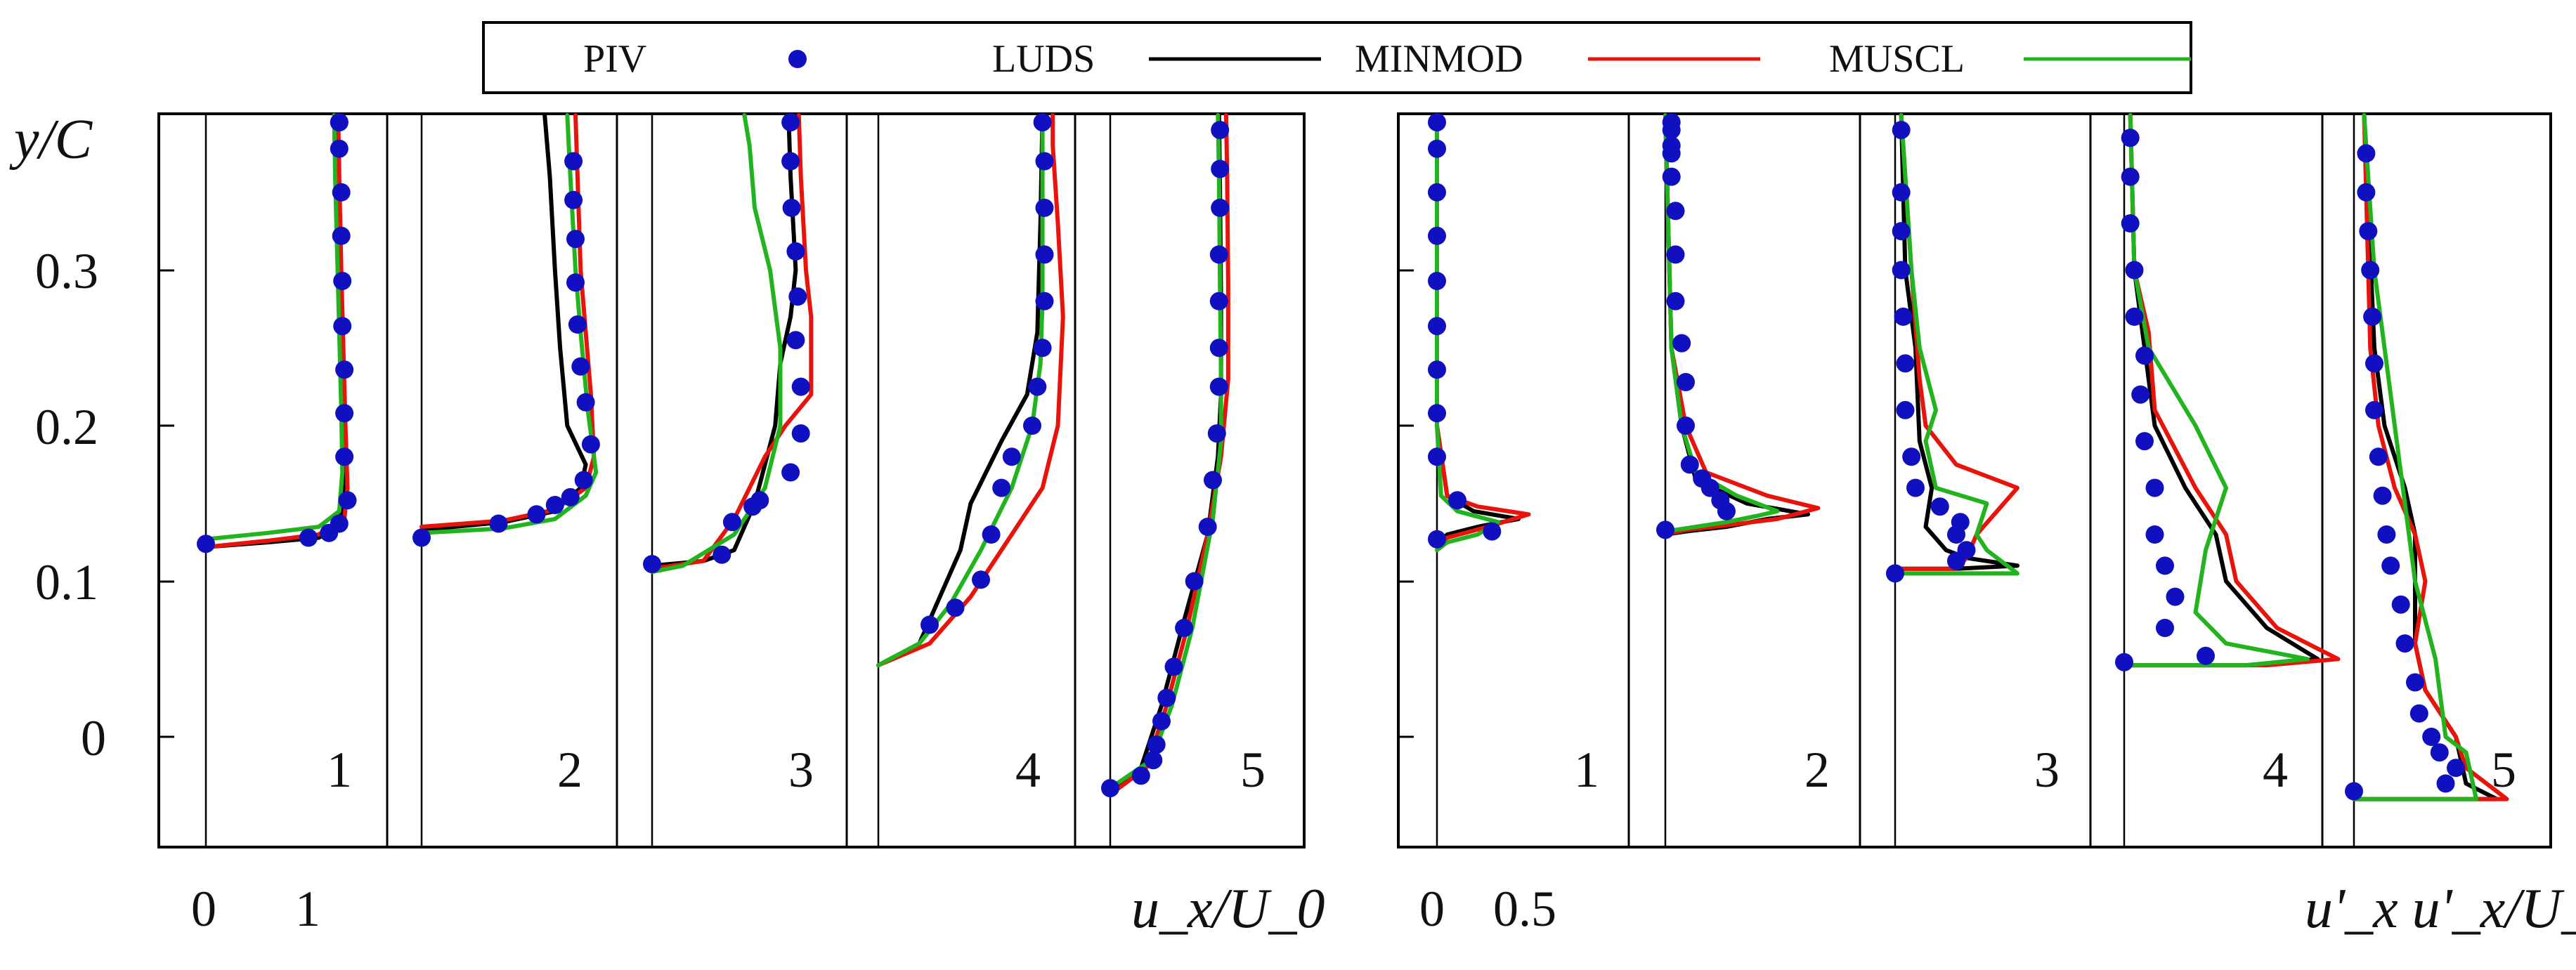 This screenshot has height=970, width=2576. What do you see at coordinates (1432, 909) in the screenshot?
I see `x-tick-label: 0` at bounding box center [1432, 909].